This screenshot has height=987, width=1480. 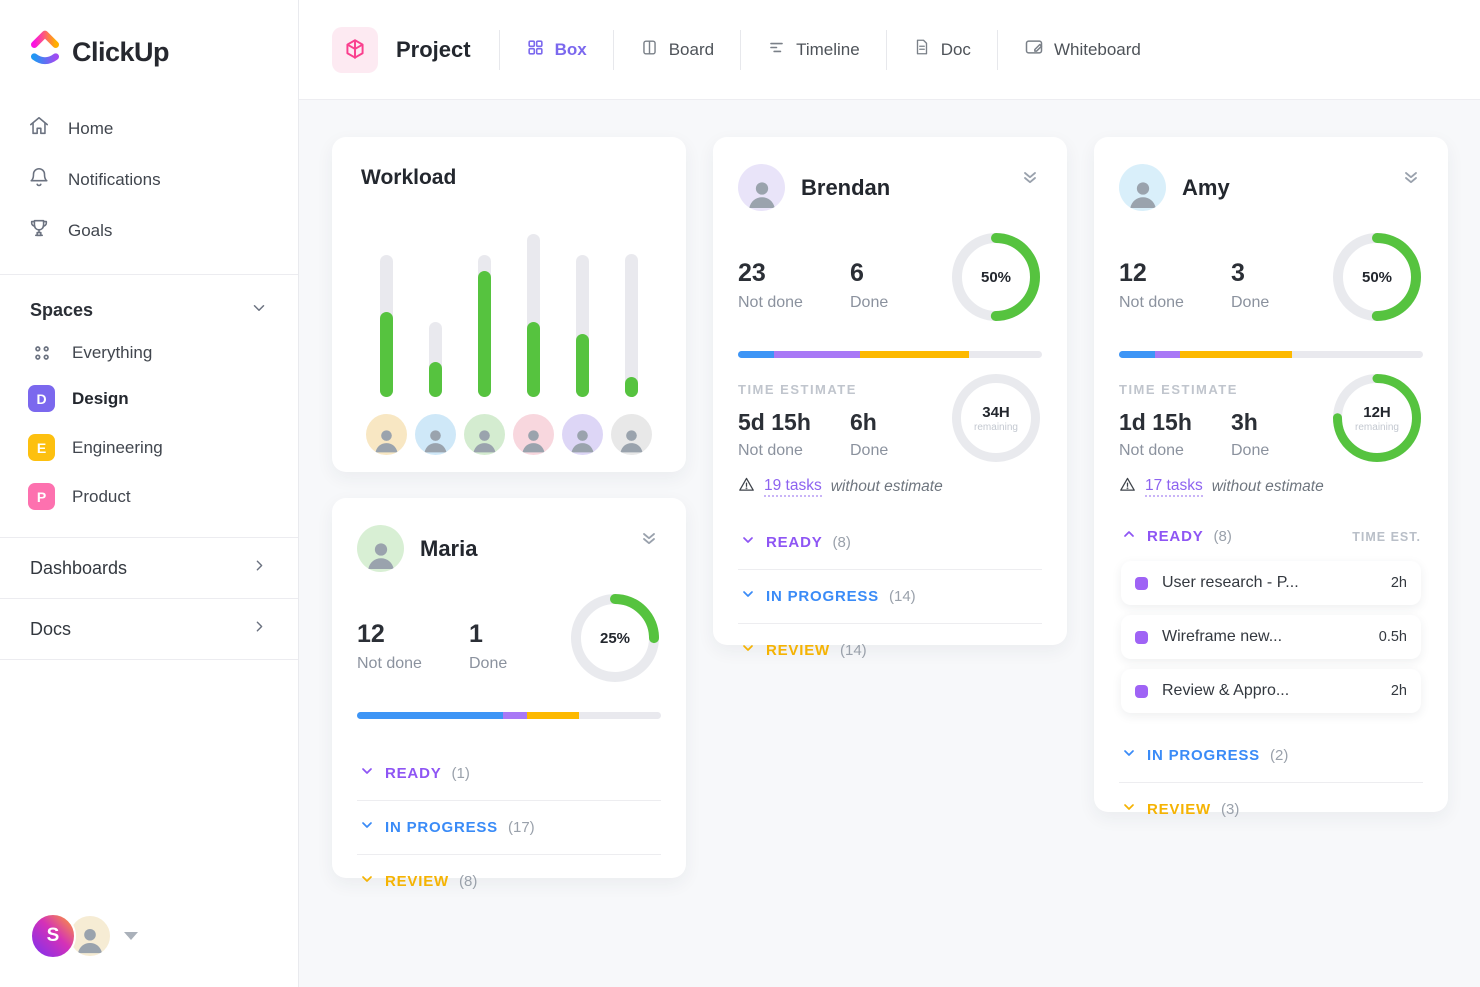 What do you see at coordinates (53, 936) in the screenshot?
I see `workspace-avatar: S` at bounding box center [53, 936].